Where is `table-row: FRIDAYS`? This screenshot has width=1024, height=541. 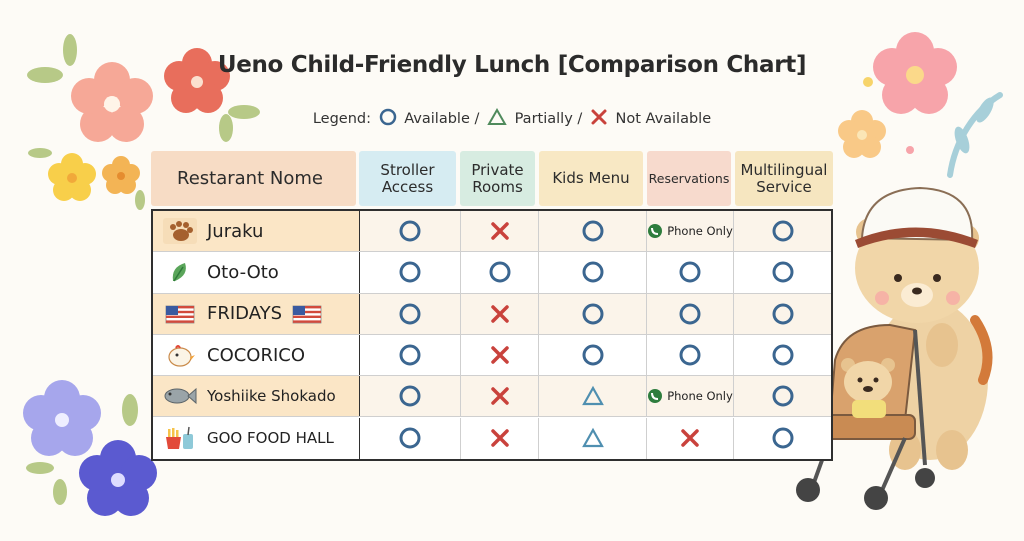
table-row: FRIDAYS is located at coordinates (492, 314).